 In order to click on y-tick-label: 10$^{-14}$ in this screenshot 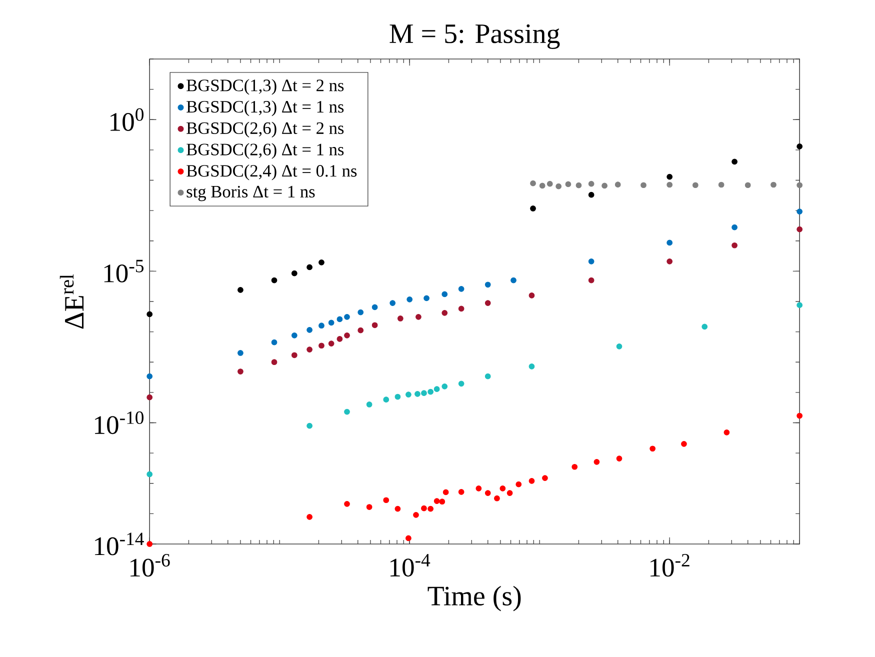, I will do `click(119, 544)`.